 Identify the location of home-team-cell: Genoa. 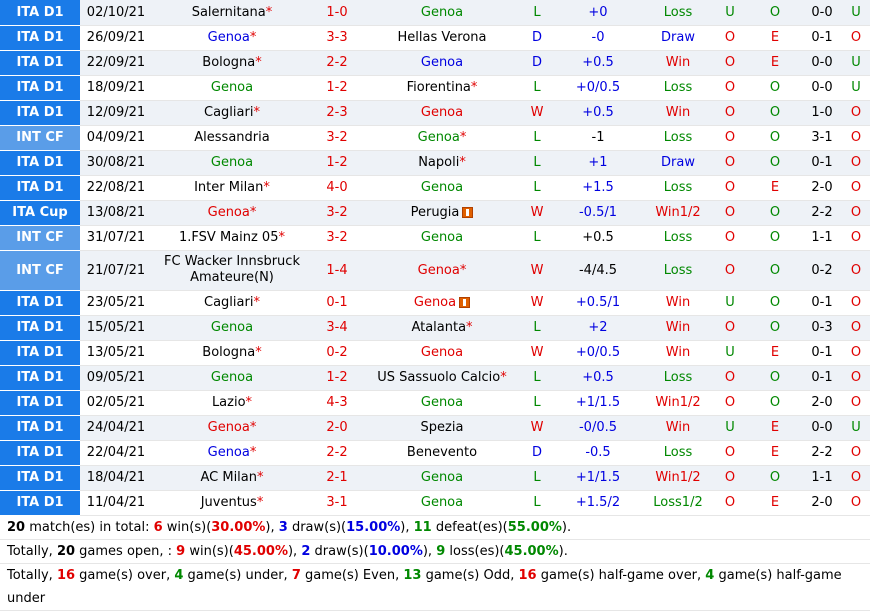
(232, 88).